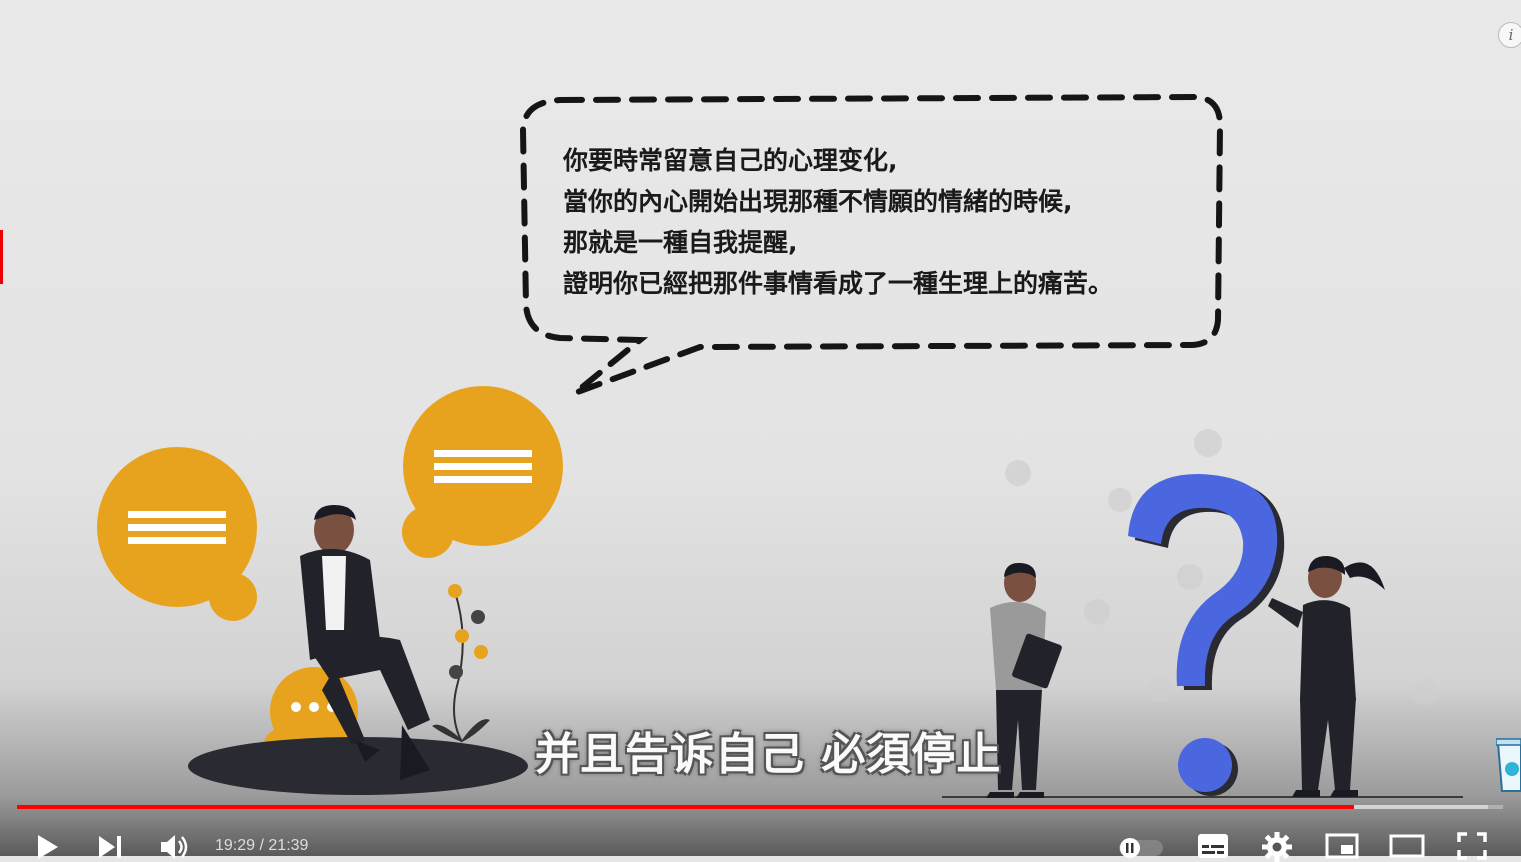  What do you see at coordinates (482, 472) in the screenshot?
I see `chat-bubble-right-icon` at bounding box center [482, 472].